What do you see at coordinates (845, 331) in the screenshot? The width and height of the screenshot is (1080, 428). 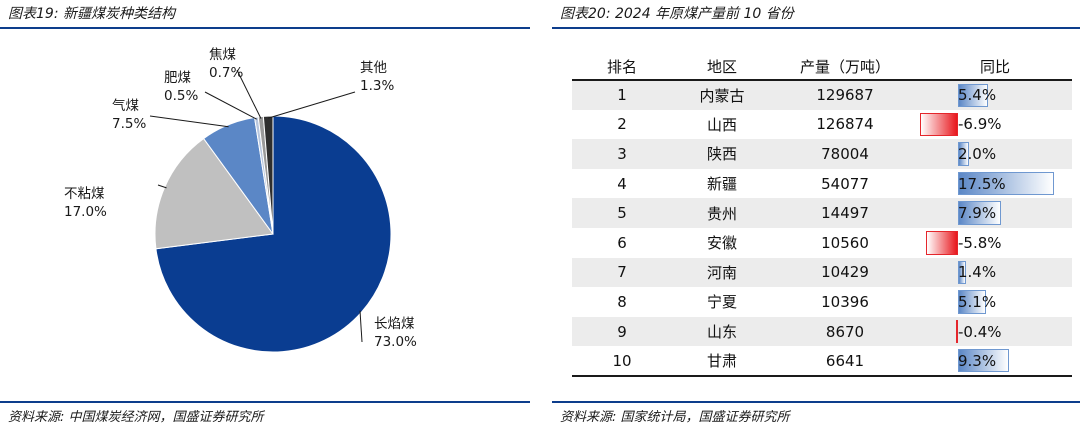 I see `output-cell: 8670` at bounding box center [845, 331].